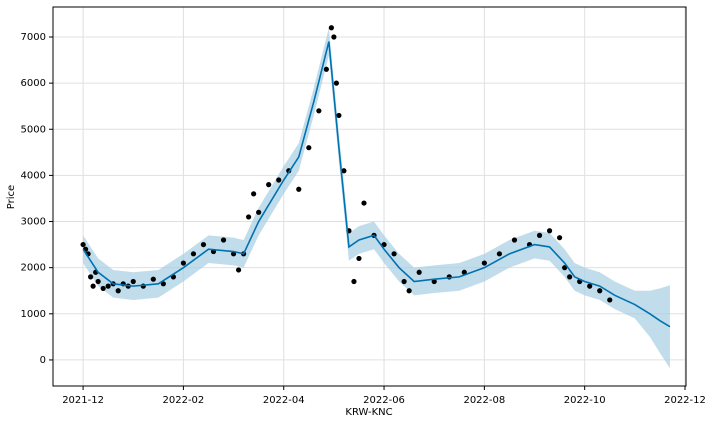 The height and width of the screenshot is (424, 712). Describe the element at coordinates (685, 400) in the screenshot. I see `x-tick-label: 2022-12` at that location.